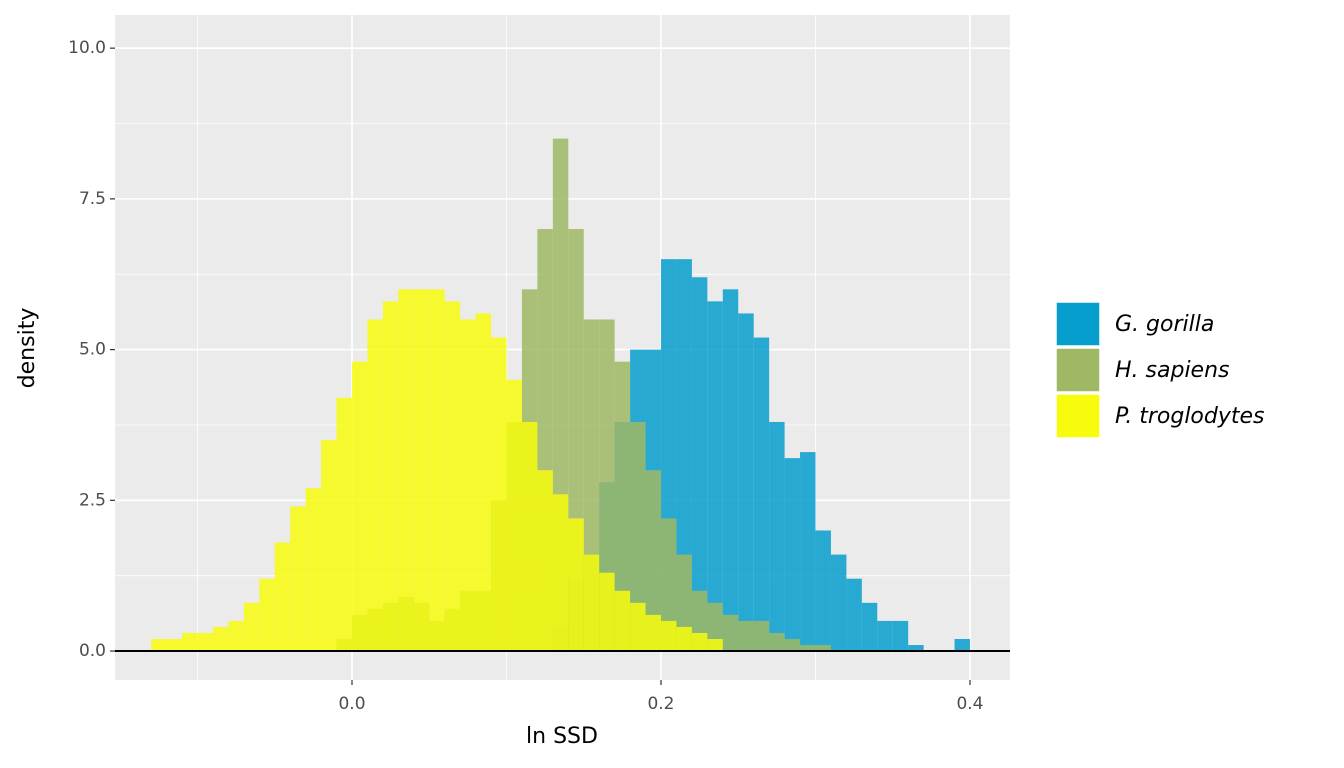 This screenshot has width=1344, height=768. Describe the element at coordinates (1172, 370) in the screenshot. I see `legend-label: H. sapiens` at that location.